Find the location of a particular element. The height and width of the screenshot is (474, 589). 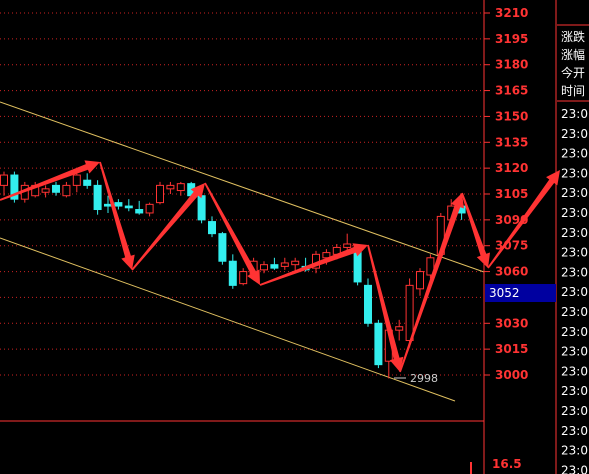

side-label-change: 涨跌 is located at coordinates (573, 36).